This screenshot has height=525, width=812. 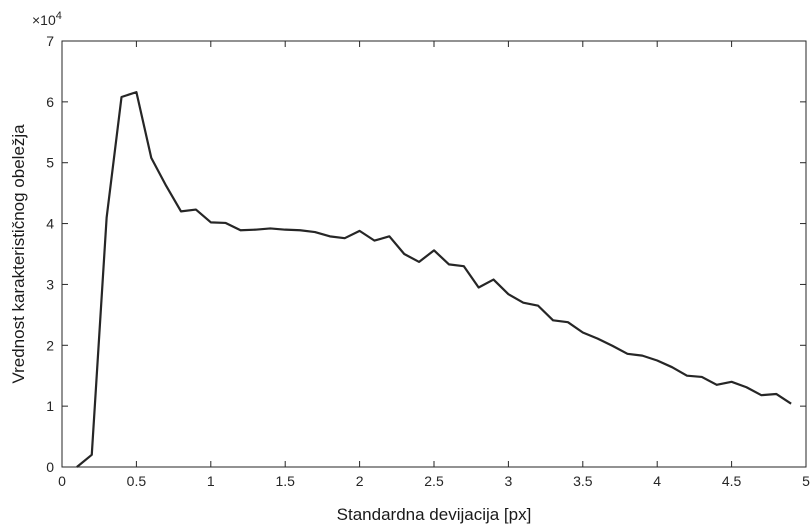 I want to click on y-axis-exponent-label: ×10⁴, so click(x=47, y=19).